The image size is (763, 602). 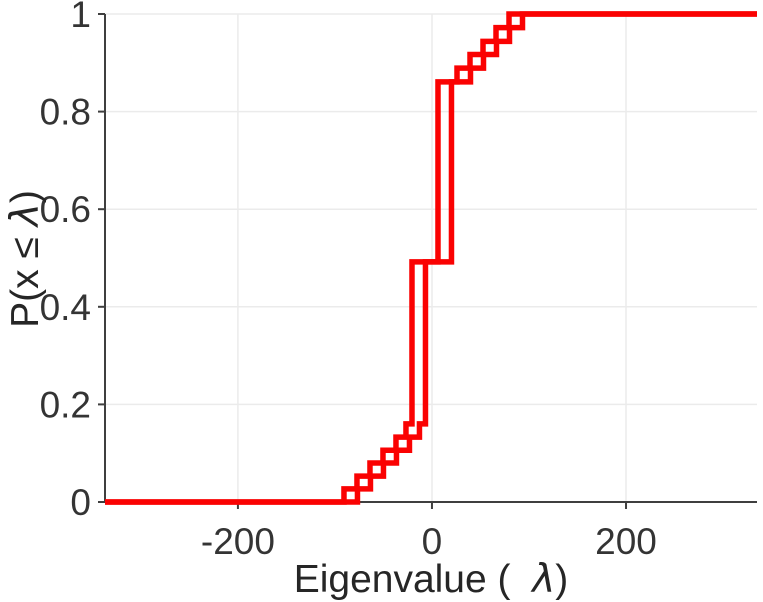 I want to click on y-tick-label: 0.8, so click(x=65, y=112).